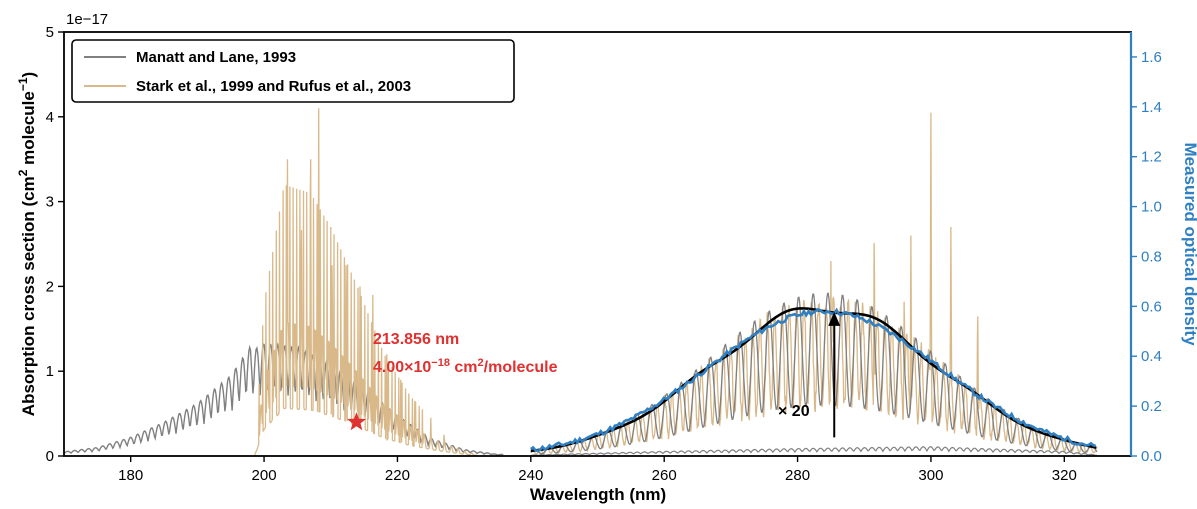 Image resolution: width=1197 pixels, height=509 pixels. Describe the element at coordinates (356, 421) in the screenshot. I see `star-marker` at that location.